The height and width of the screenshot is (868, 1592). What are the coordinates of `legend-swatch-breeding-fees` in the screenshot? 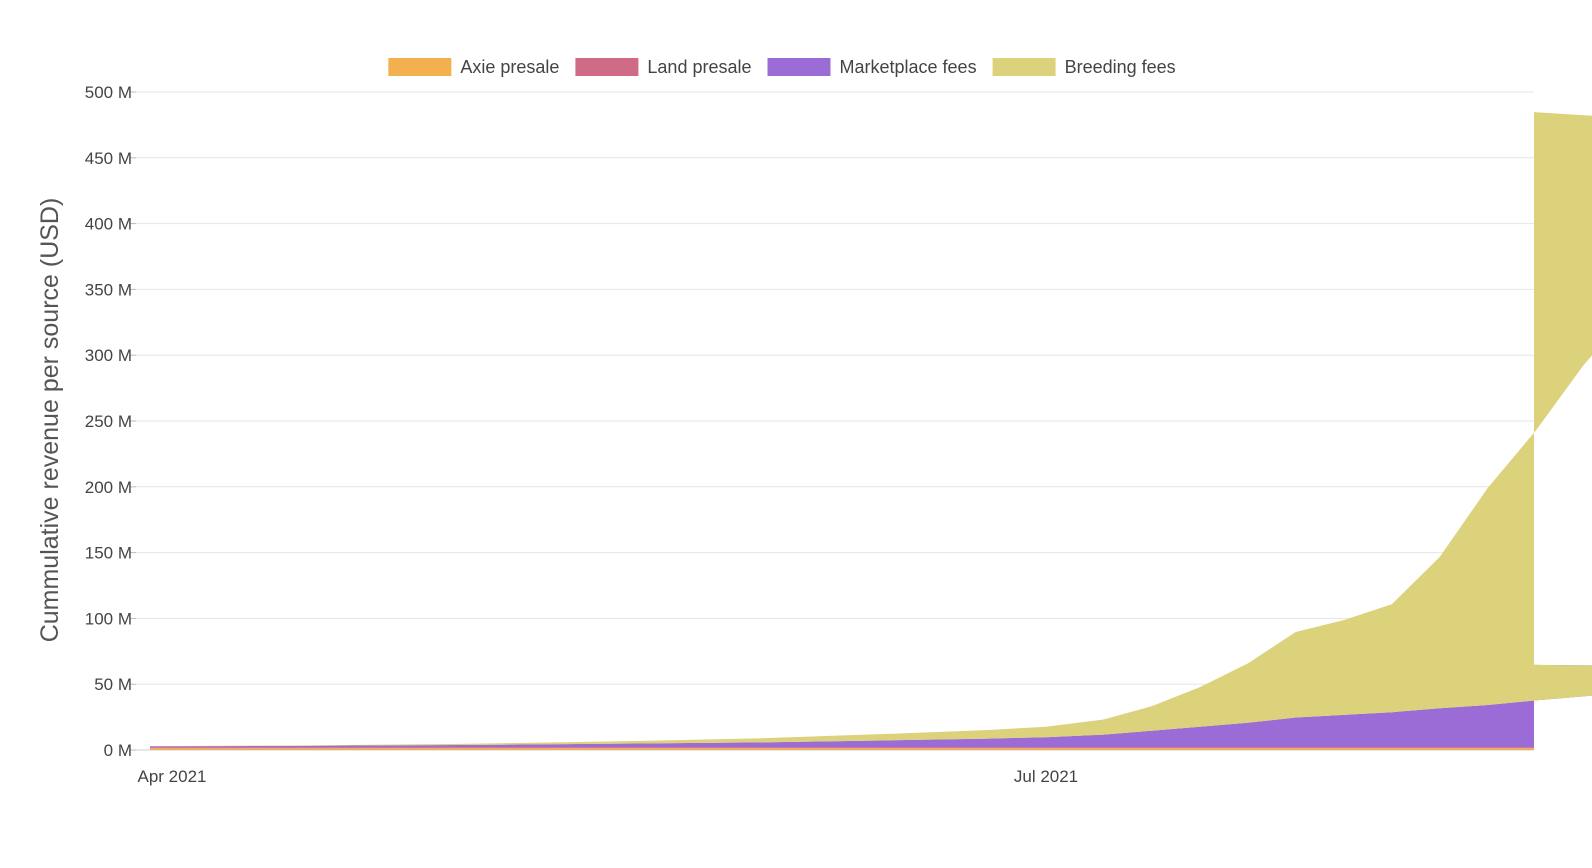 It's located at (1024, 67).